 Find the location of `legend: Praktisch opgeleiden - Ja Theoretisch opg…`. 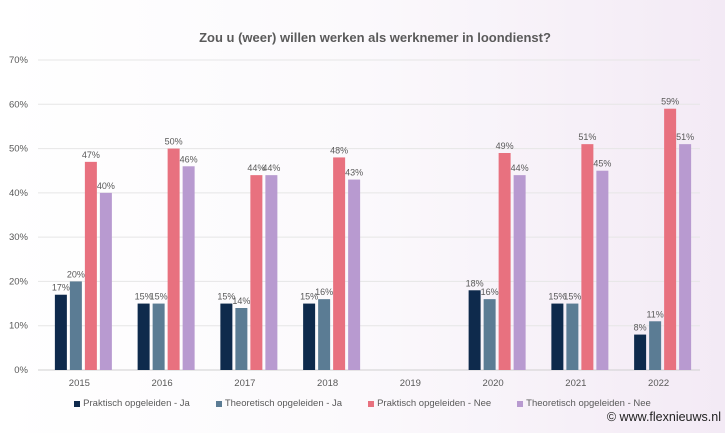

legend: Praktisch opgeleiden - Ja Theoretisch opg… is located at coordinates (362, 403).